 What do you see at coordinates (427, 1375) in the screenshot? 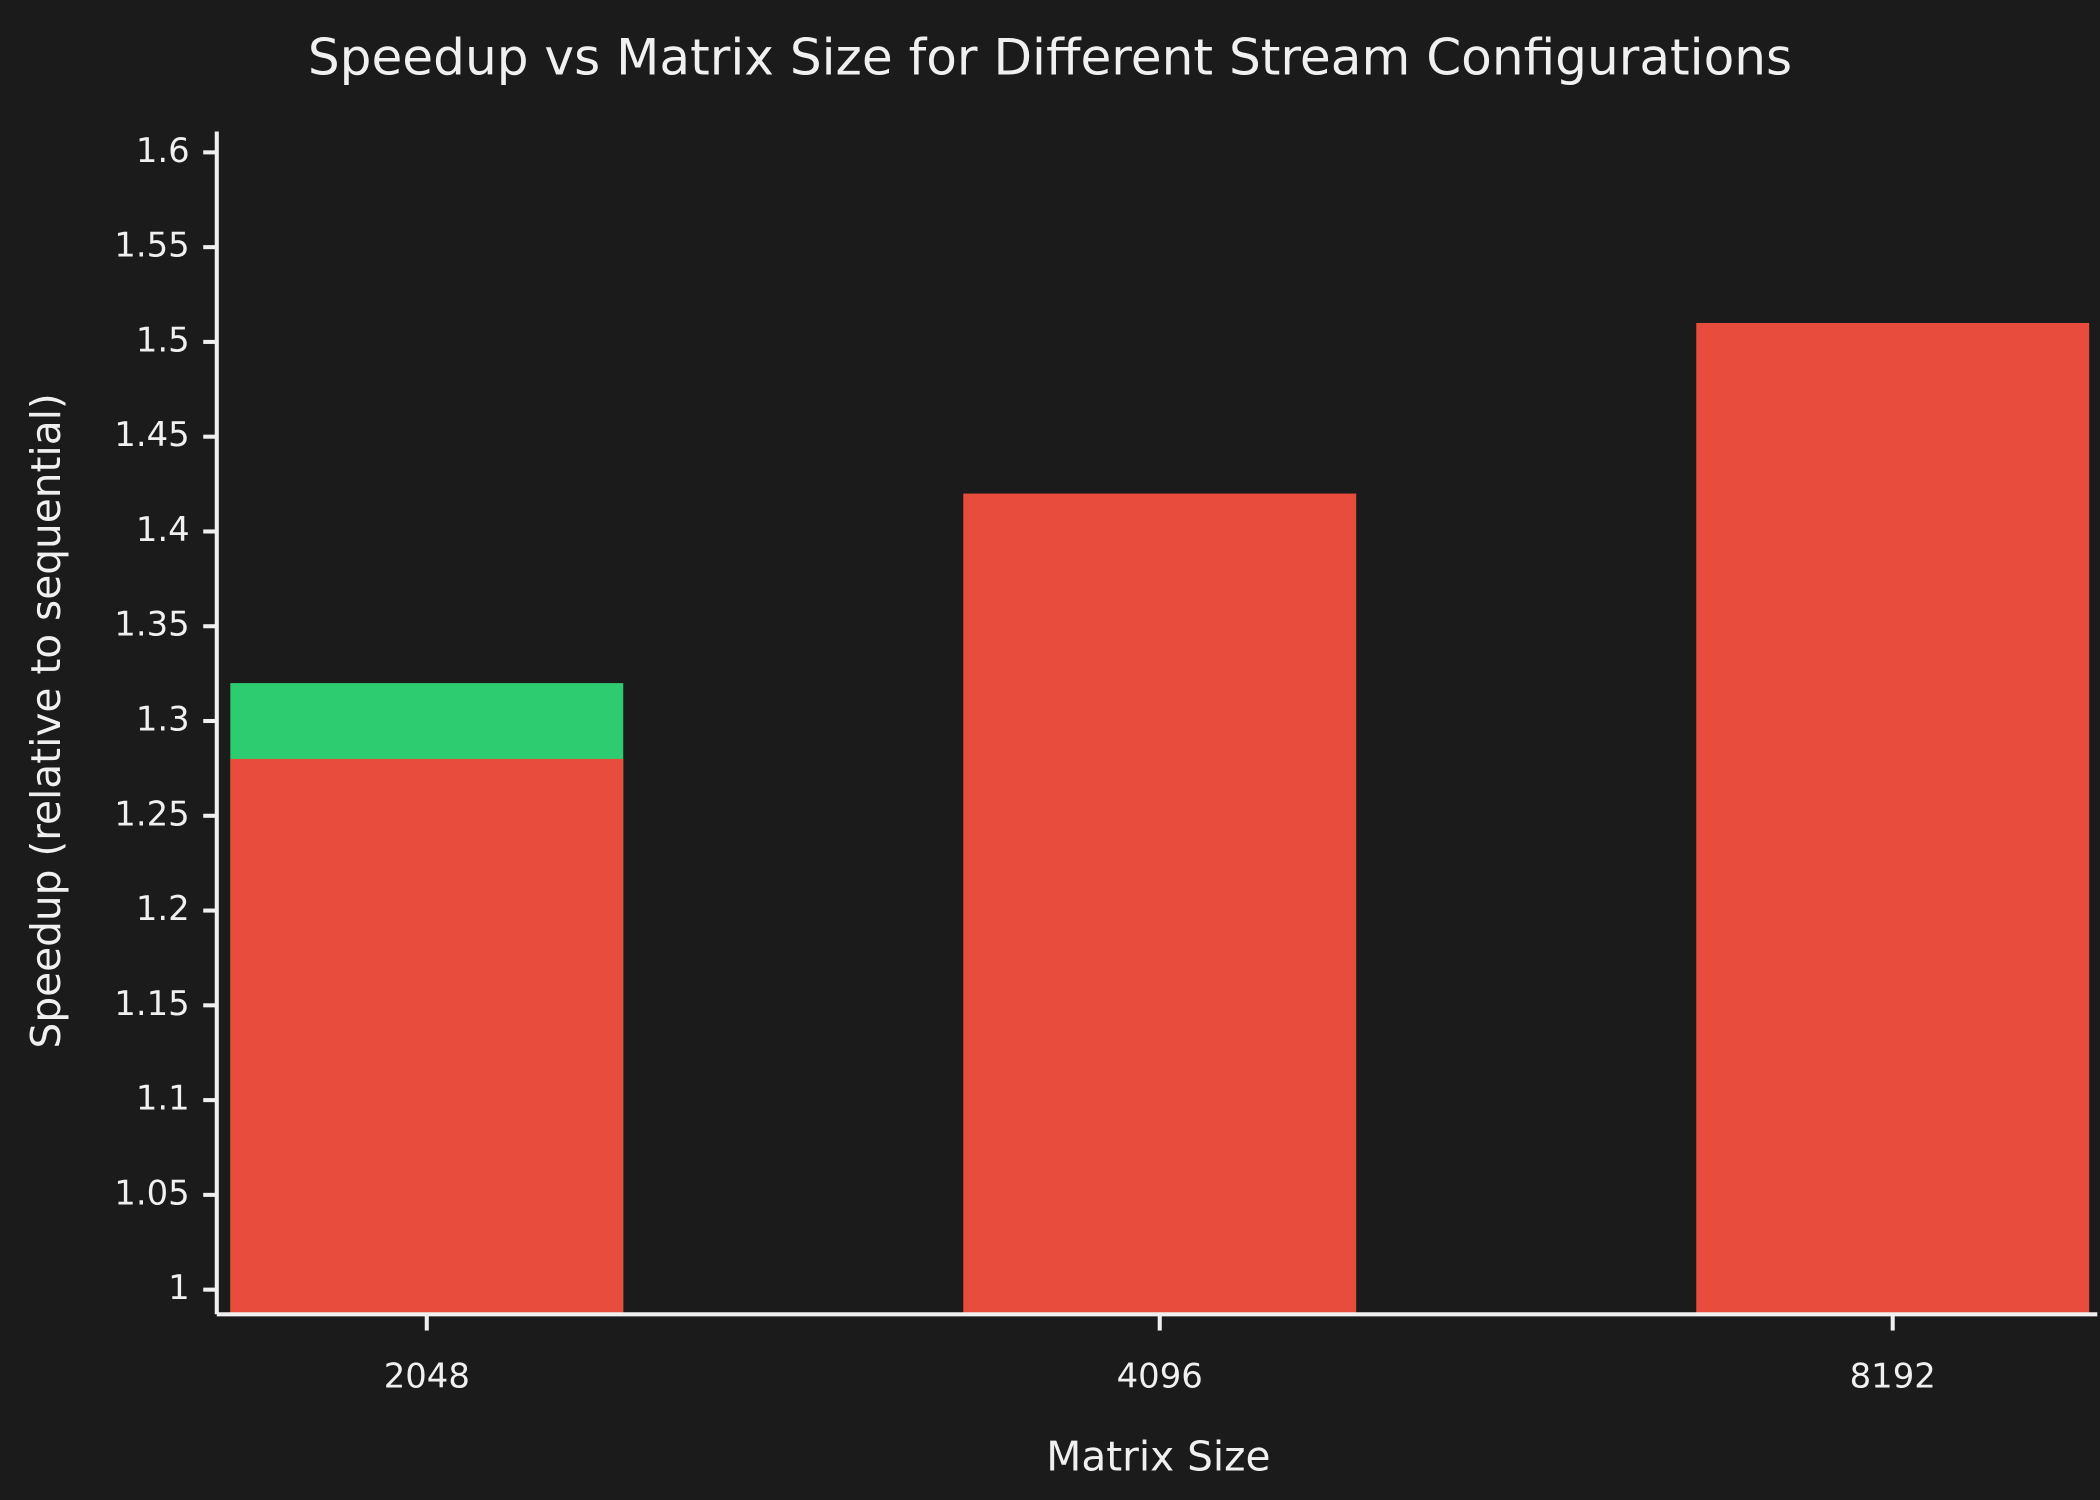
I see `x-tick-label: 2048` at bounding box center [427, 1375].